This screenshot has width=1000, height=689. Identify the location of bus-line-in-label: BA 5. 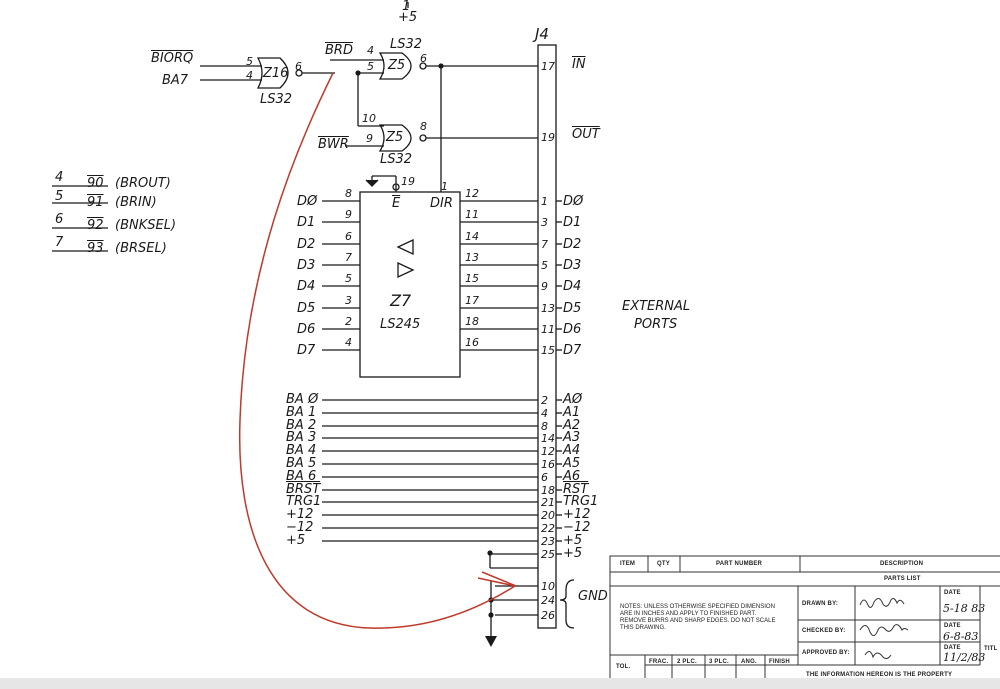
(301, 463).